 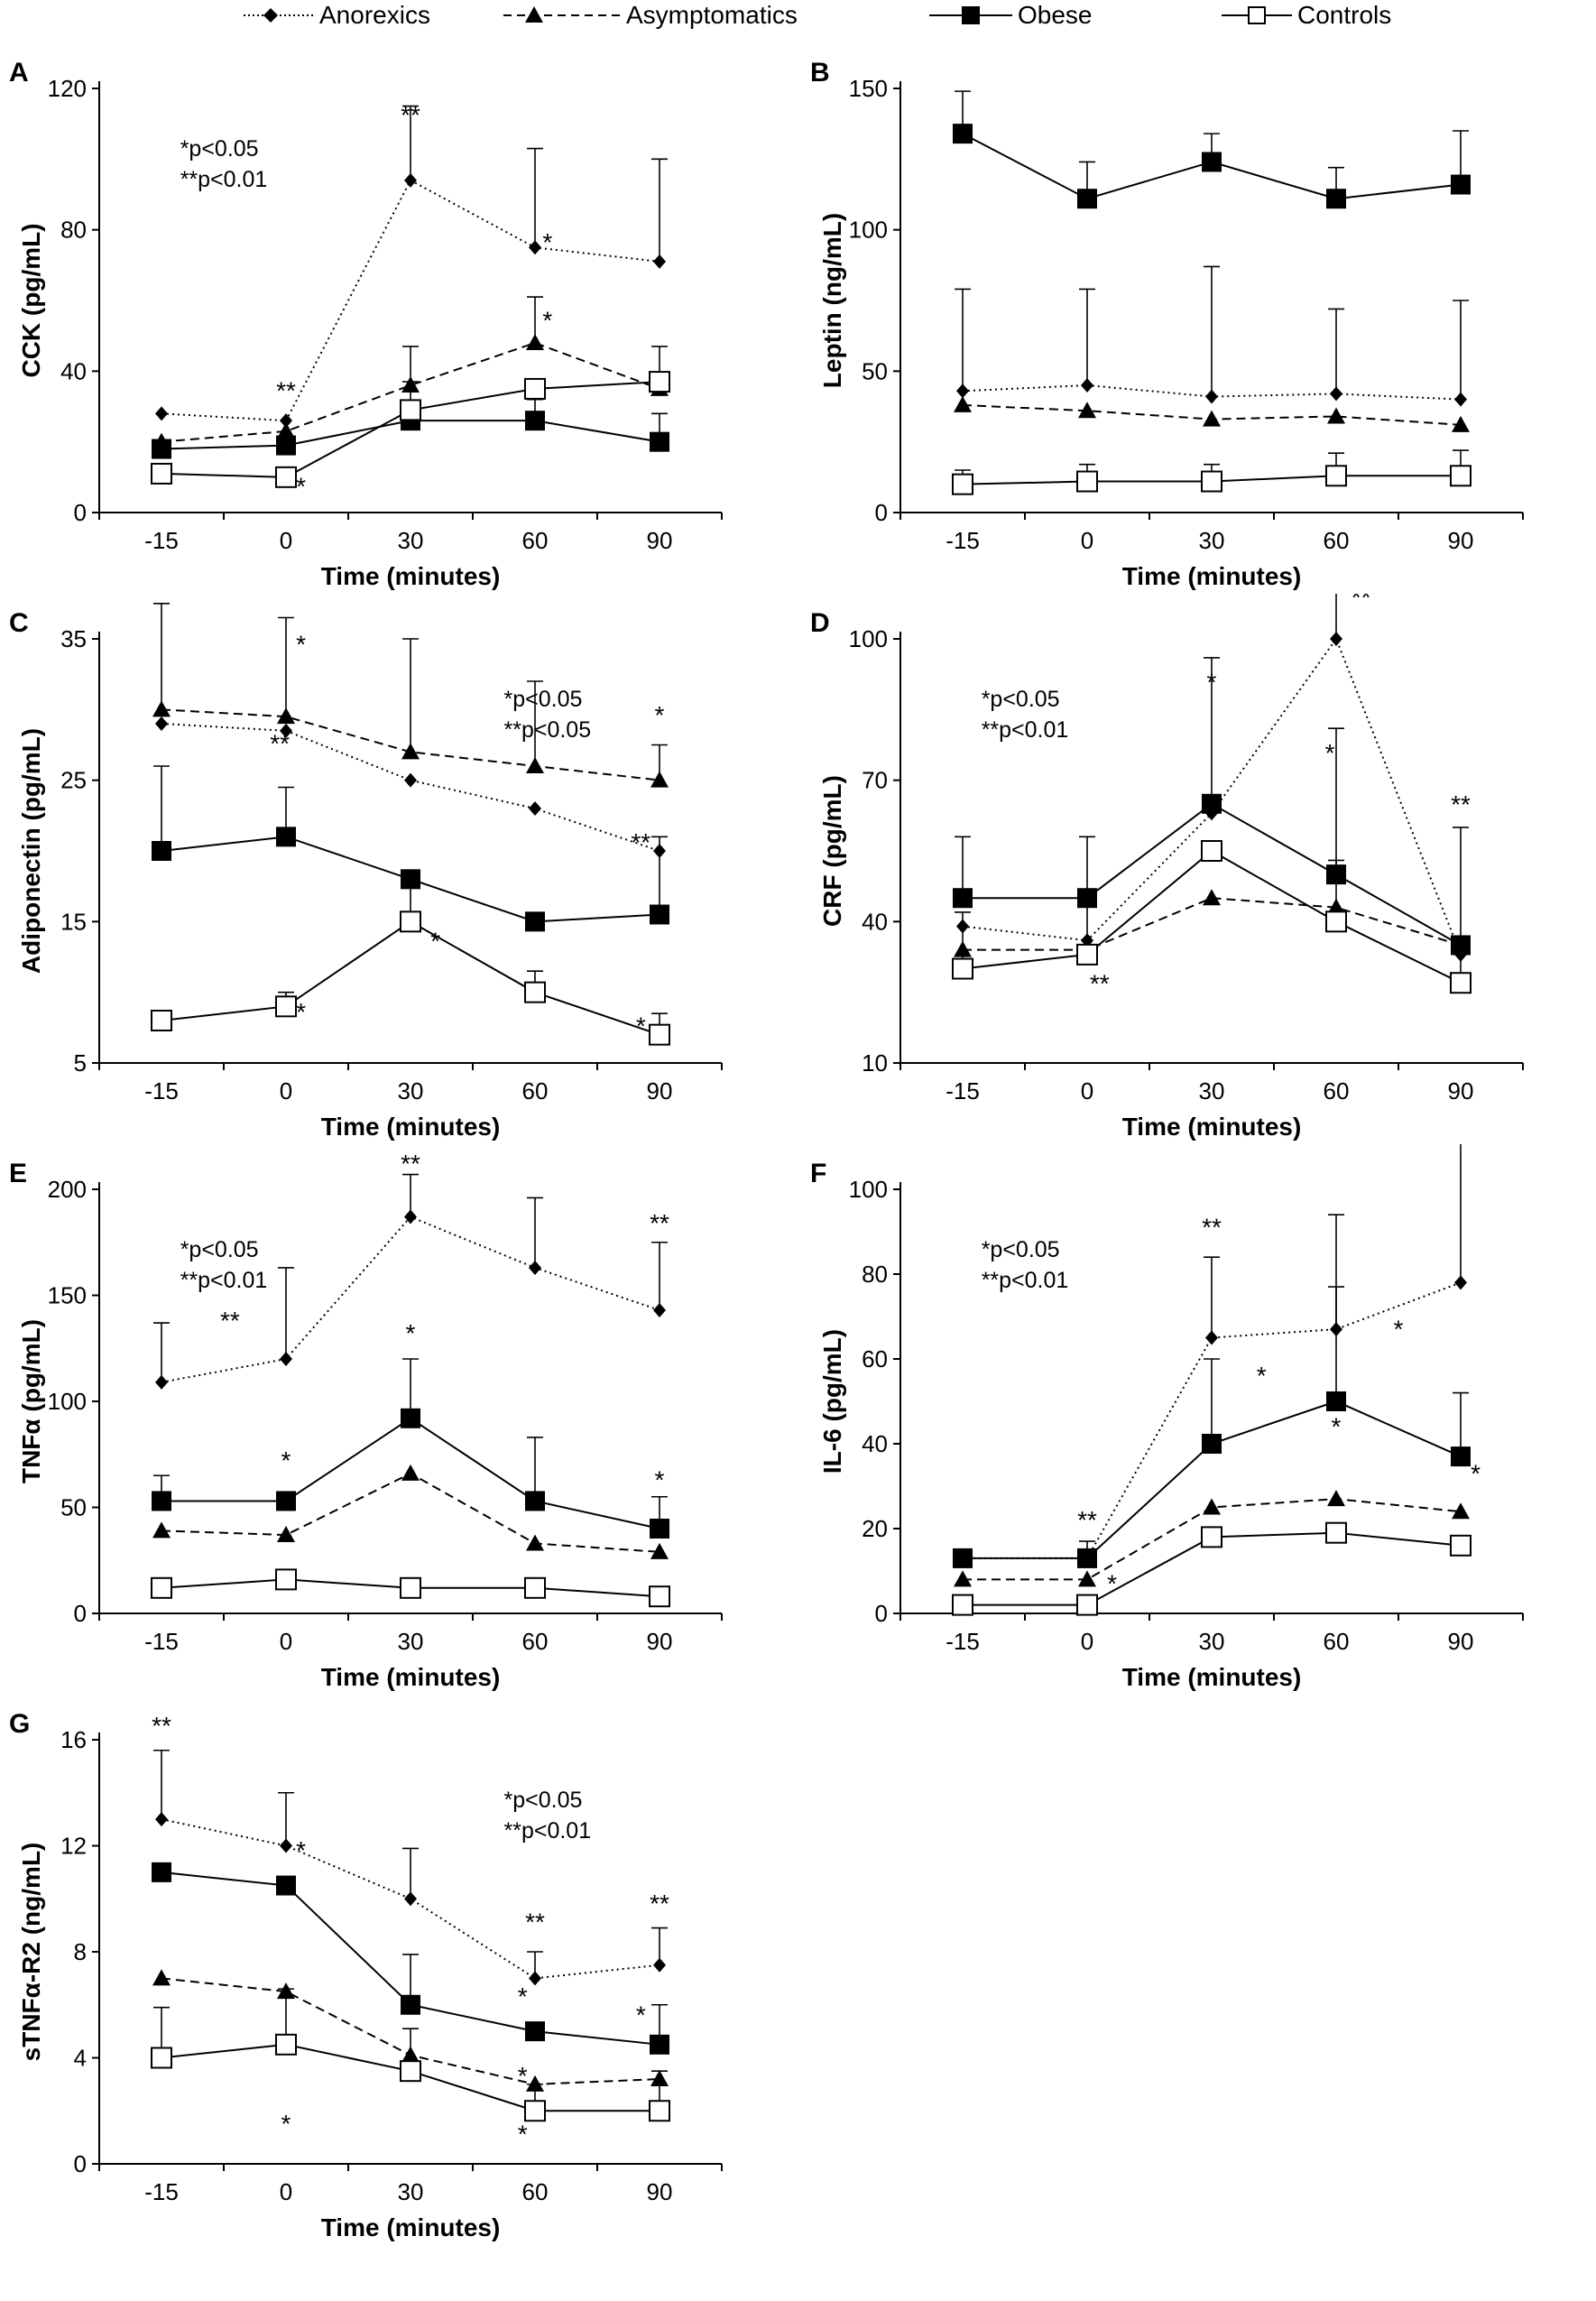 What do you see at coordinates (18, 1173) in the screenshot?
I see `panel-letter: E` at bounding box center [18, 1173].